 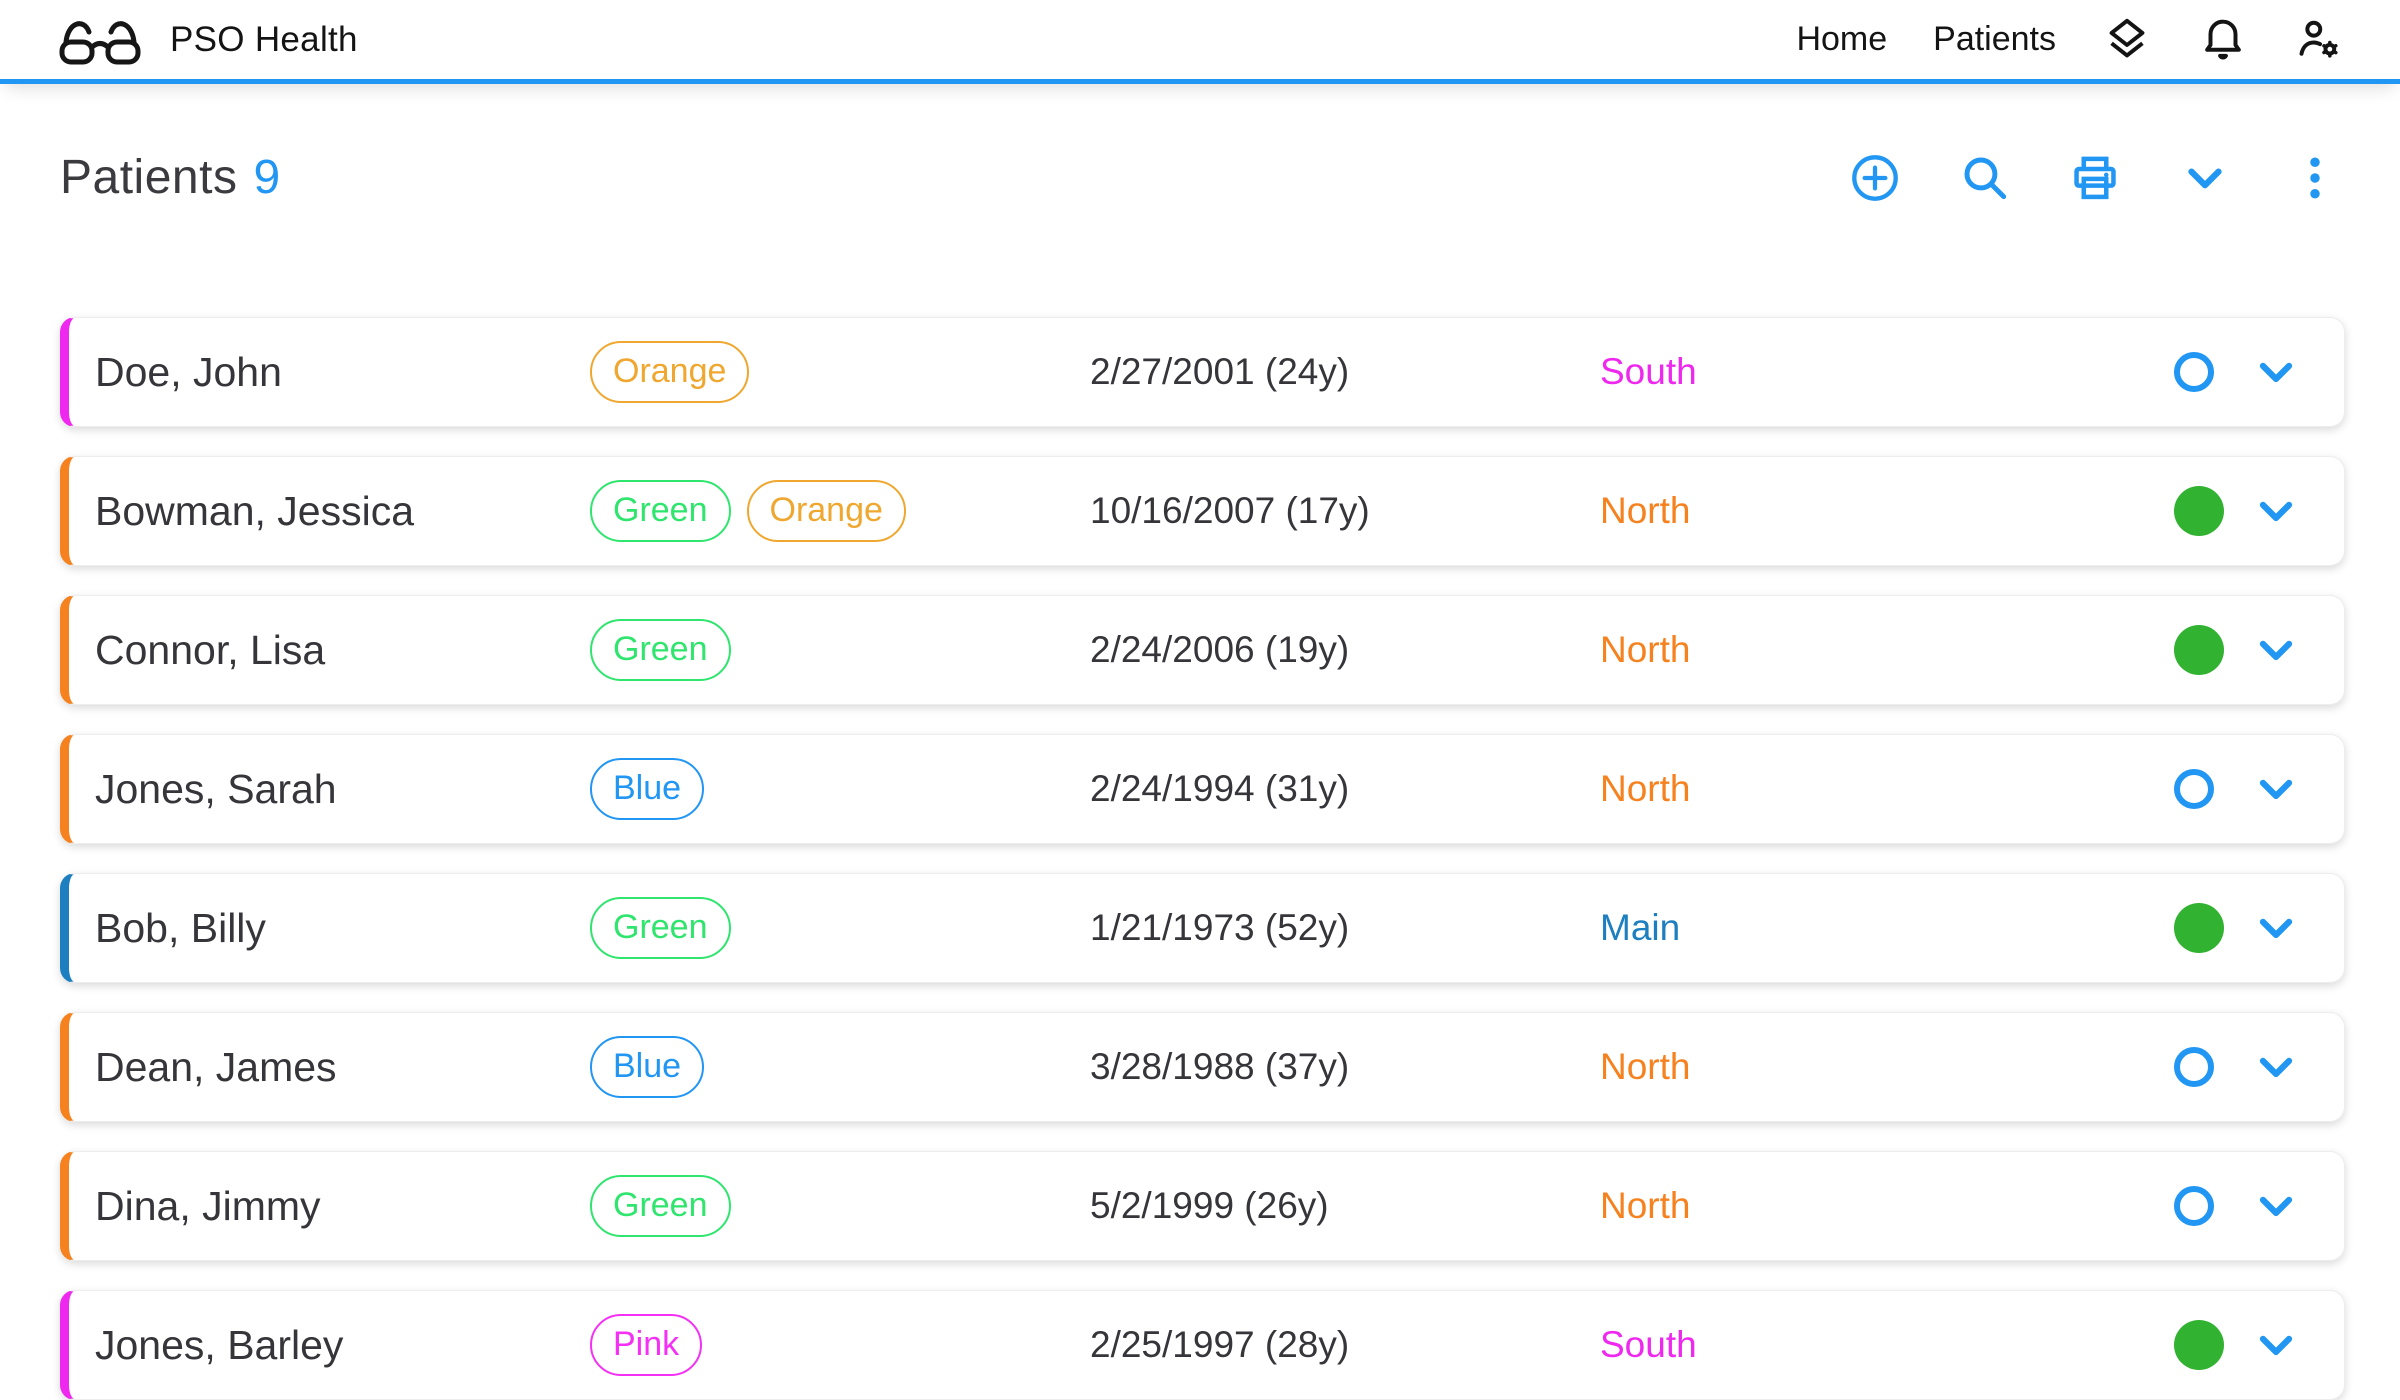 I want to click on patient-tags: Green Orange, so click(x=840, y=511).